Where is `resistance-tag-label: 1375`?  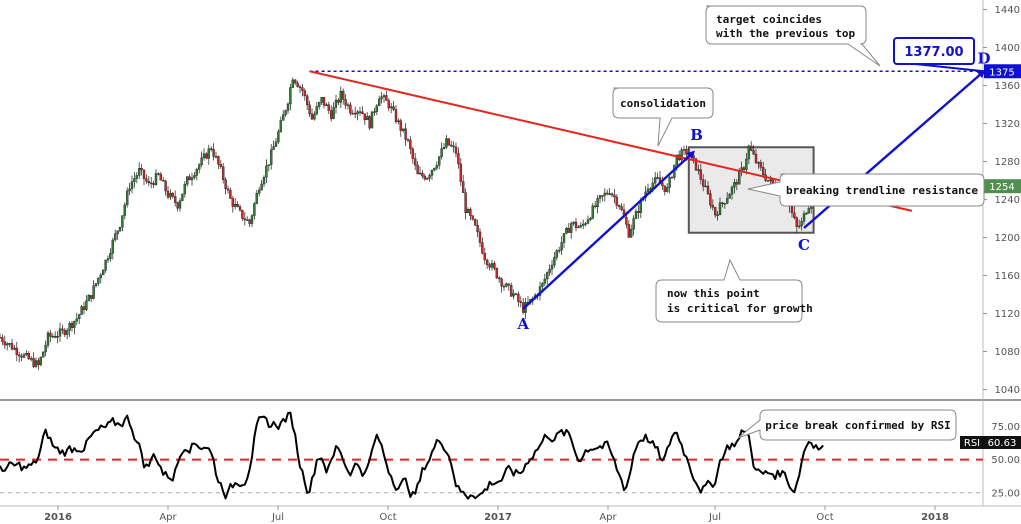 resistance-tag-label: 1375 is located at coordinates (1001, 72).